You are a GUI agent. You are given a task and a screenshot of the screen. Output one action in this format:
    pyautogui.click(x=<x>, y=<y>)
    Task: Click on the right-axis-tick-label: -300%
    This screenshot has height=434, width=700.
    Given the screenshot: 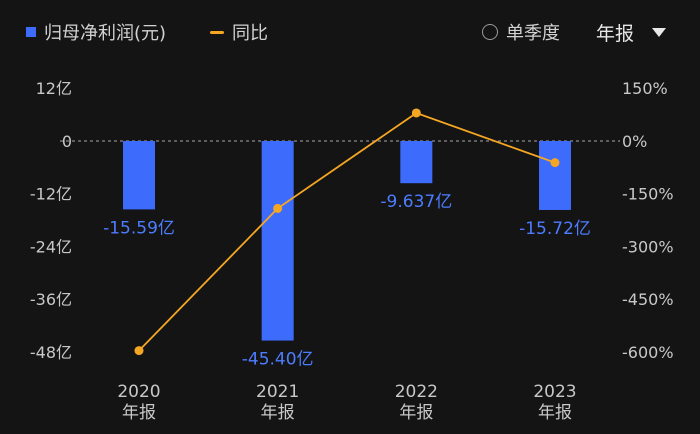 What is the action you would take?
    pyautogui.click(x=648, y=246)
    